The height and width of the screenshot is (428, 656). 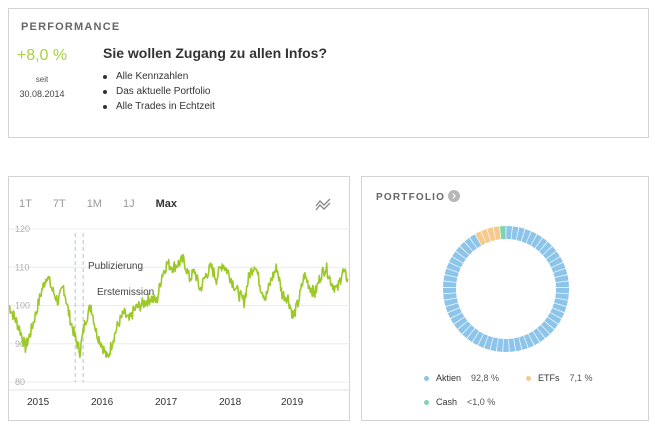 I want to click on y-tick-label: 100, so click(x=22, y=306).